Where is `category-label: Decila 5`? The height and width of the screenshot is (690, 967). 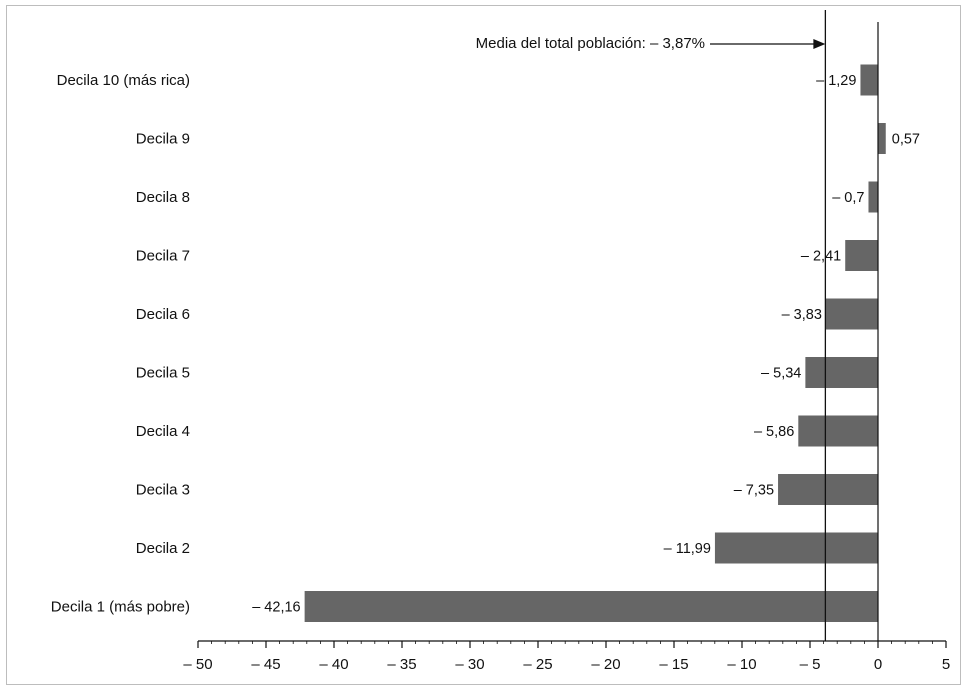
category-label: Decila 5 is located at coordinates (163, 373).